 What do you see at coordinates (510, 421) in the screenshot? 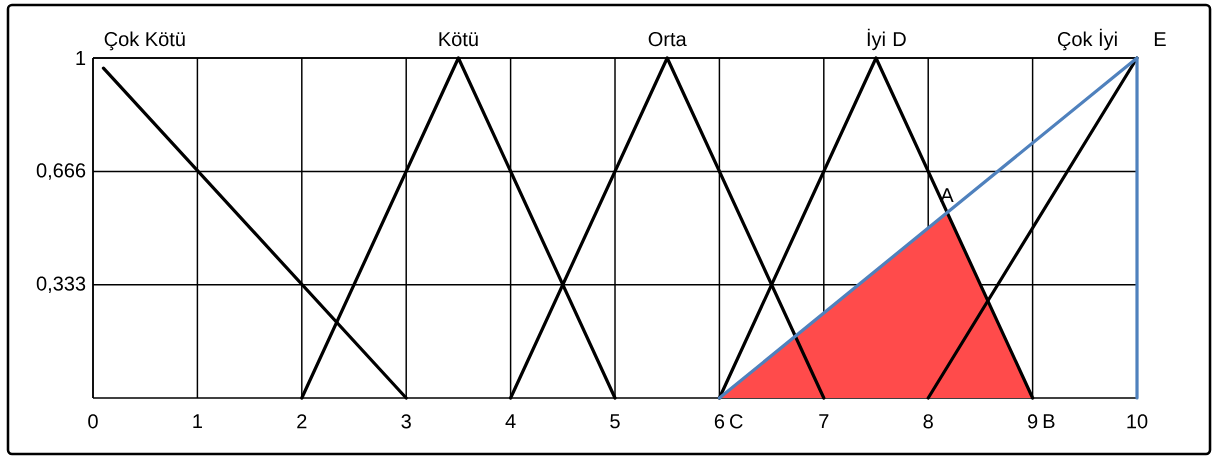
I see `x-tick-label: 4` at bounding box center [510, 421].